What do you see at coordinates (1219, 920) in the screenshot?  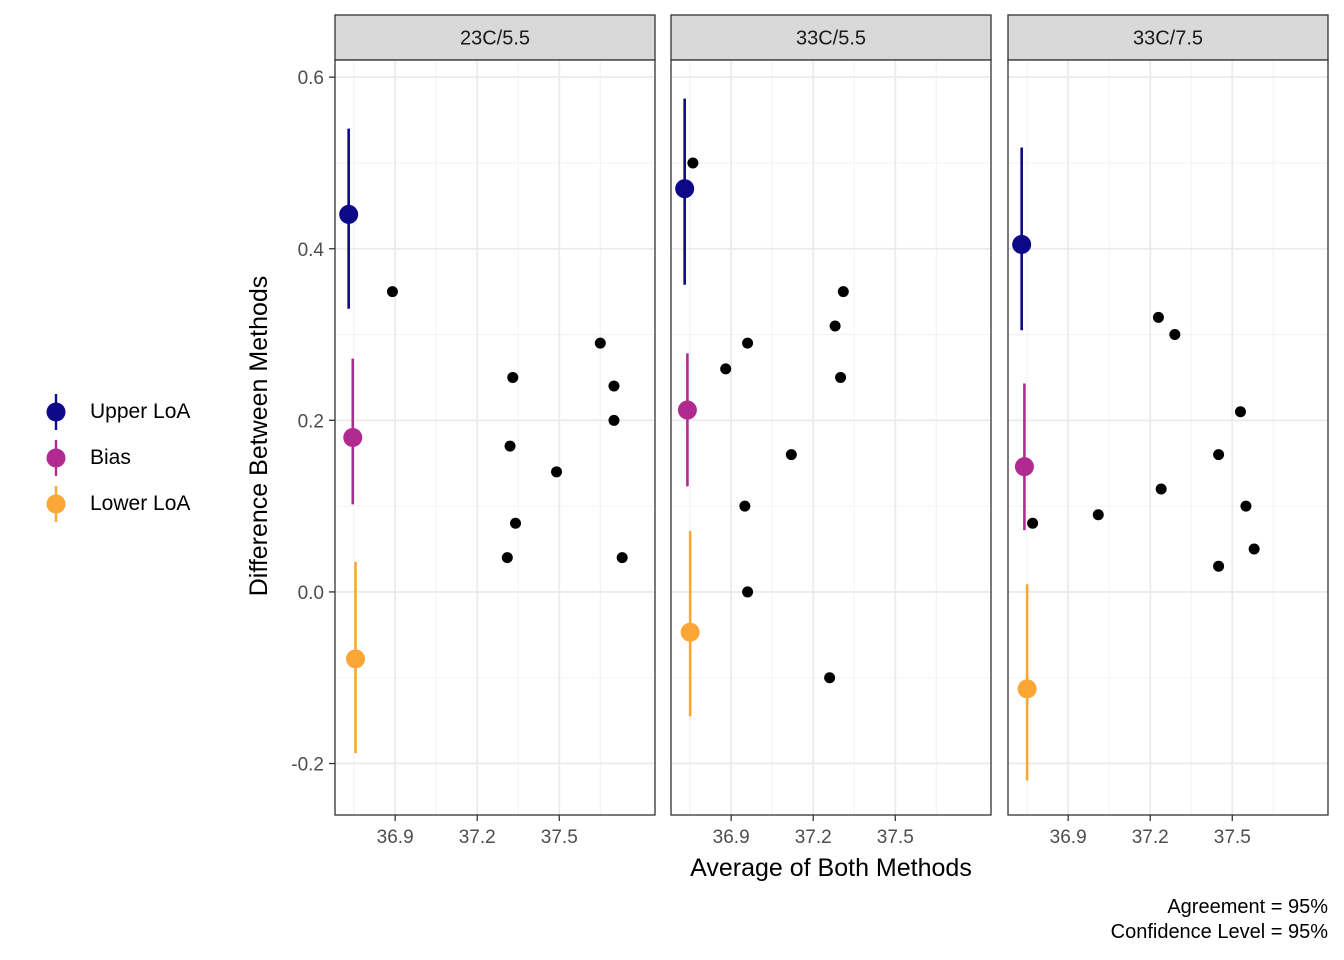 I see `caption: Agreement = 95% Confidence Level = 95%` at bounding box center [1219, 920].